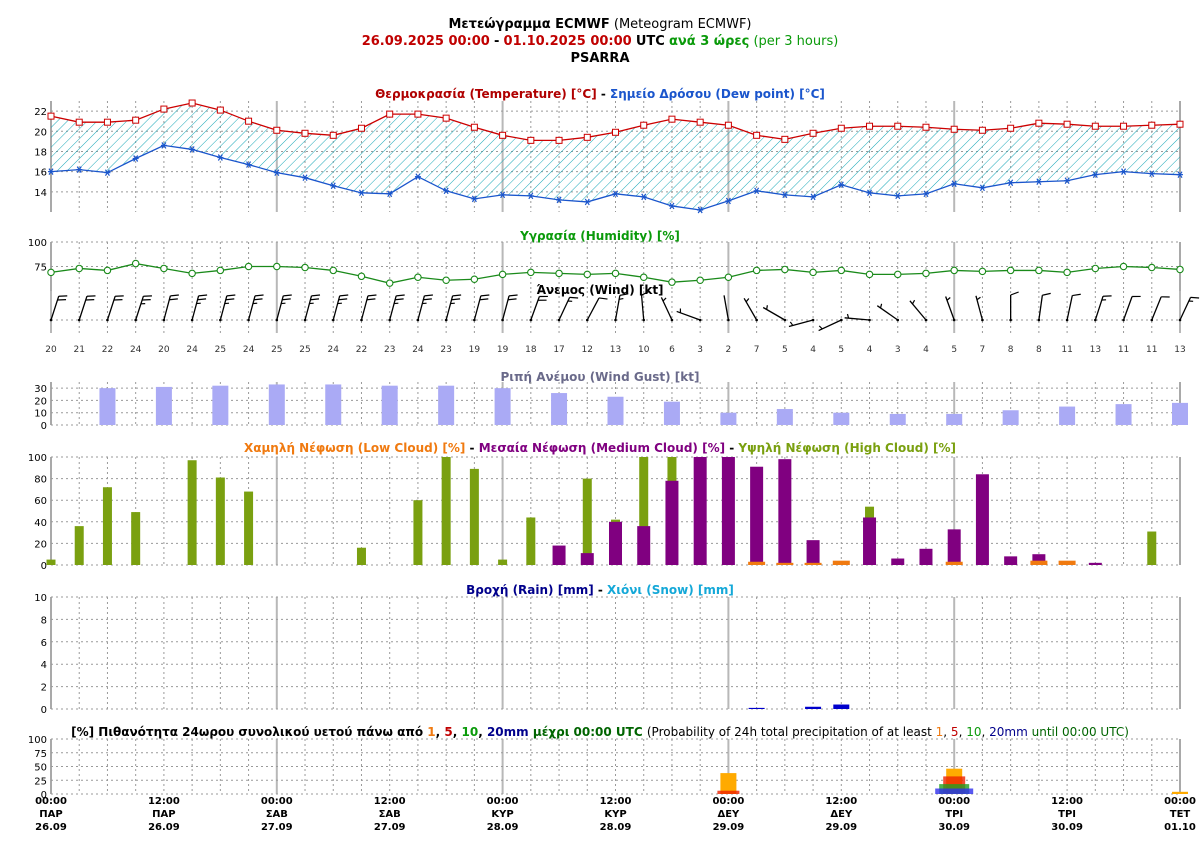 The height and width of the screenshot is (851, 1200). Describe the element at coordinates (164, 814) in the screenshot. I see `time-axis-label: 12:00 ΠΑΡ 26.09` at that location.